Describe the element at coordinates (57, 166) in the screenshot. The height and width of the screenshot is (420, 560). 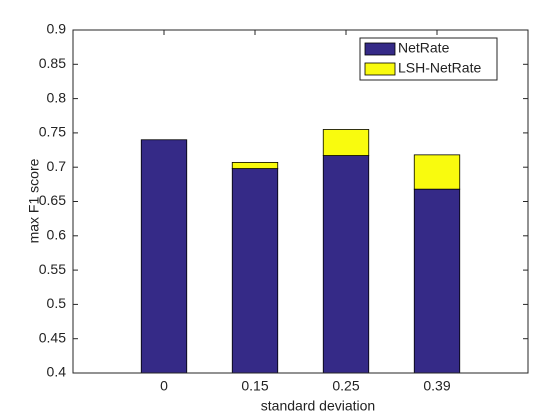
I see `y-tick-label: 0.7` at that location.